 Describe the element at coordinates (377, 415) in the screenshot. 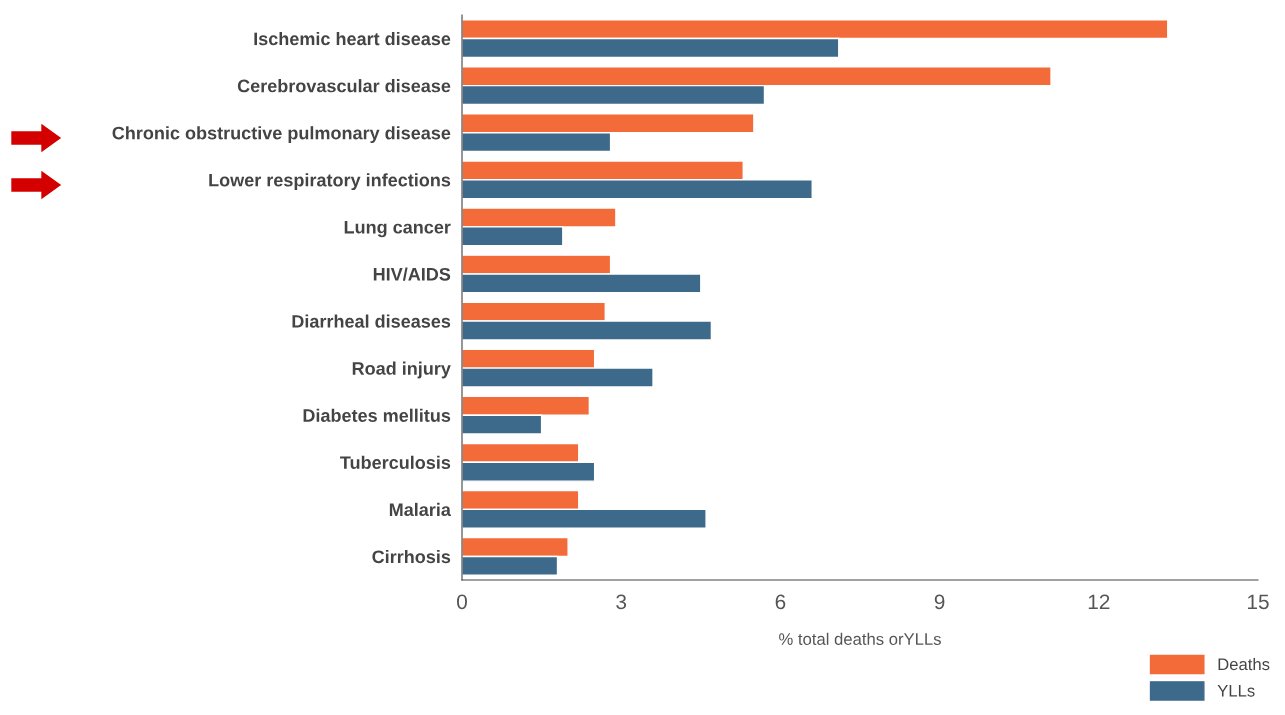

I see `y-tick-label: Diabetes mellitus` at that location.